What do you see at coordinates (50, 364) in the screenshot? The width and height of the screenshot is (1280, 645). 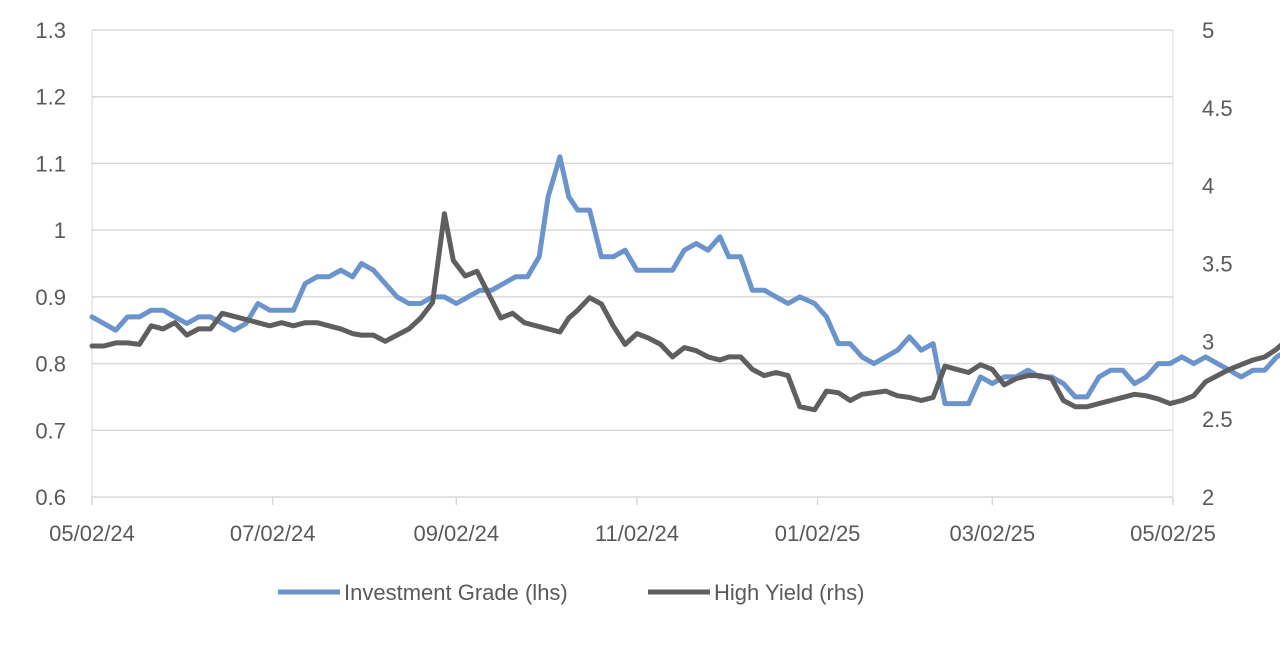 I see `left-tick-label: 0.8` at bounding box center [50, 364].